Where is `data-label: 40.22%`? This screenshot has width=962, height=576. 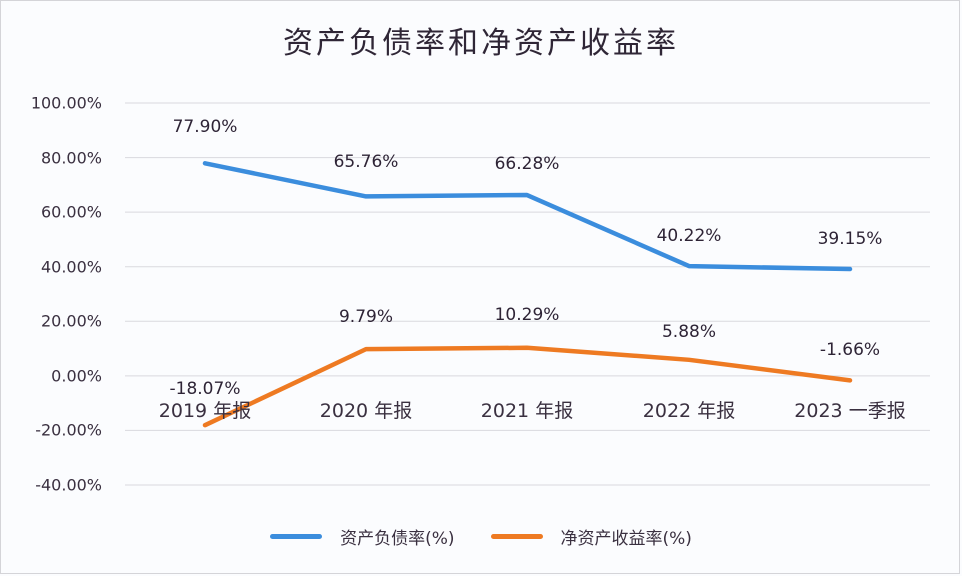 data-label: 40.22% is located at coordinates (689, 236).